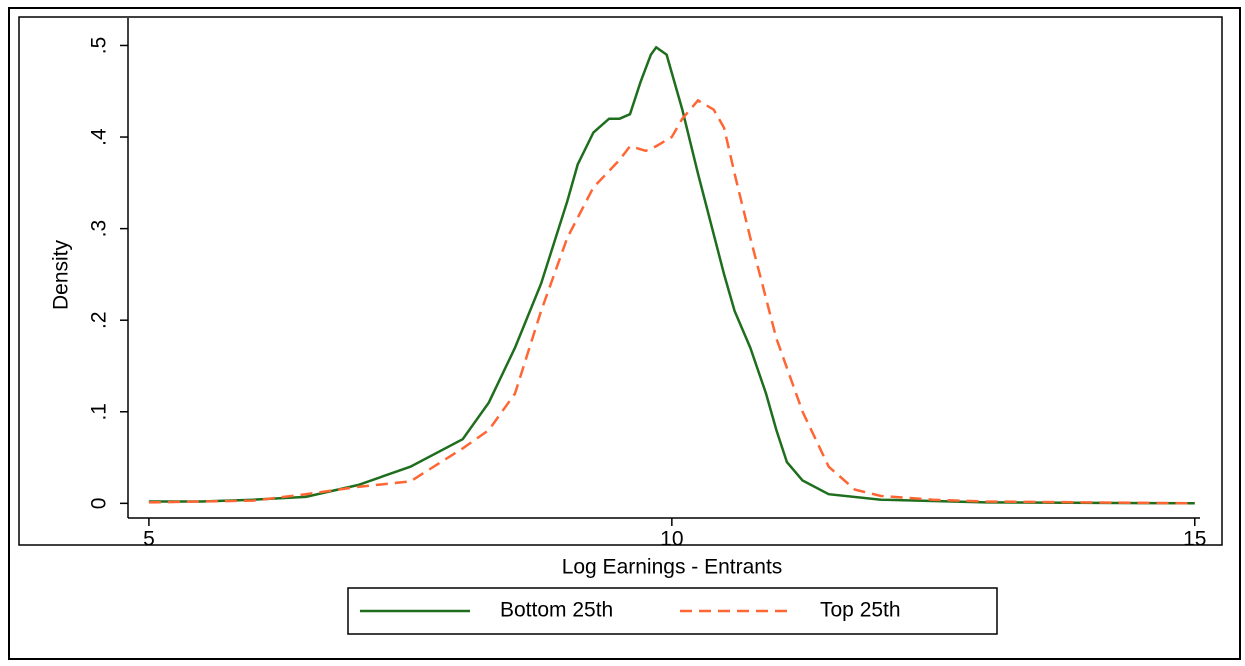 Image resolution: width=1245 pixels, height=666 pixels. I want to click on y-tick-label: .5, so click(99, 46).